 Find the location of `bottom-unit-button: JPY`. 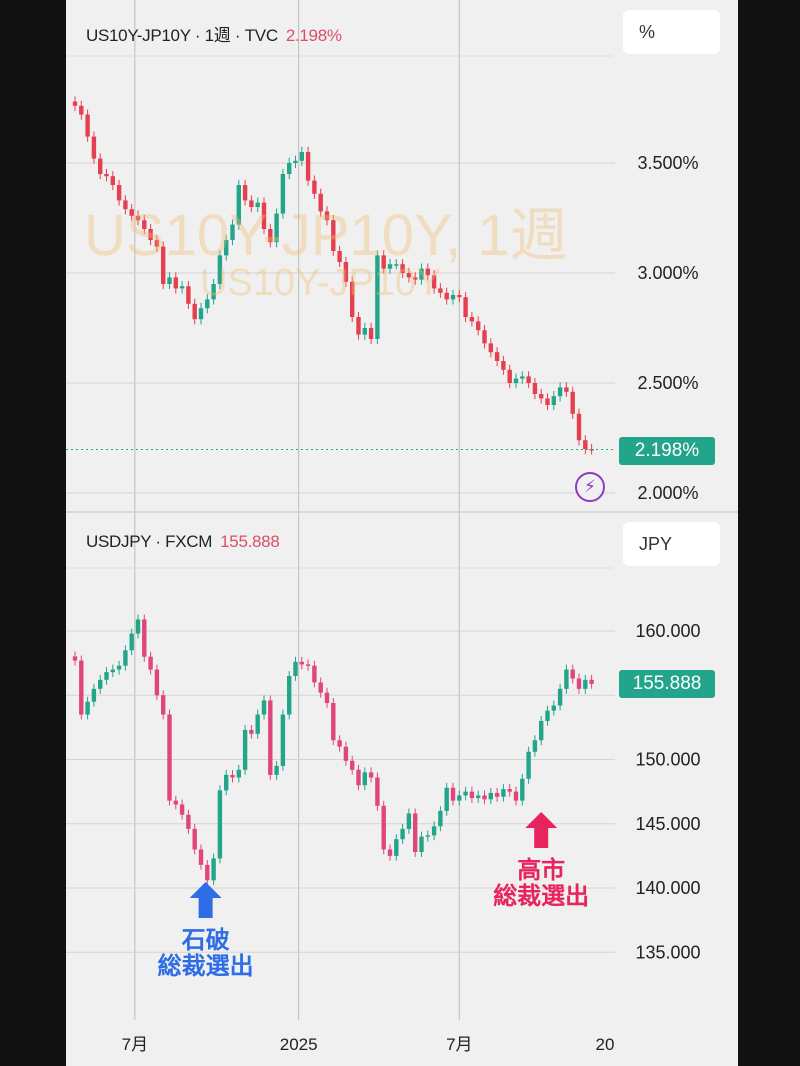

bottom-unit-button: JPY is located at coordinates (671, 544).